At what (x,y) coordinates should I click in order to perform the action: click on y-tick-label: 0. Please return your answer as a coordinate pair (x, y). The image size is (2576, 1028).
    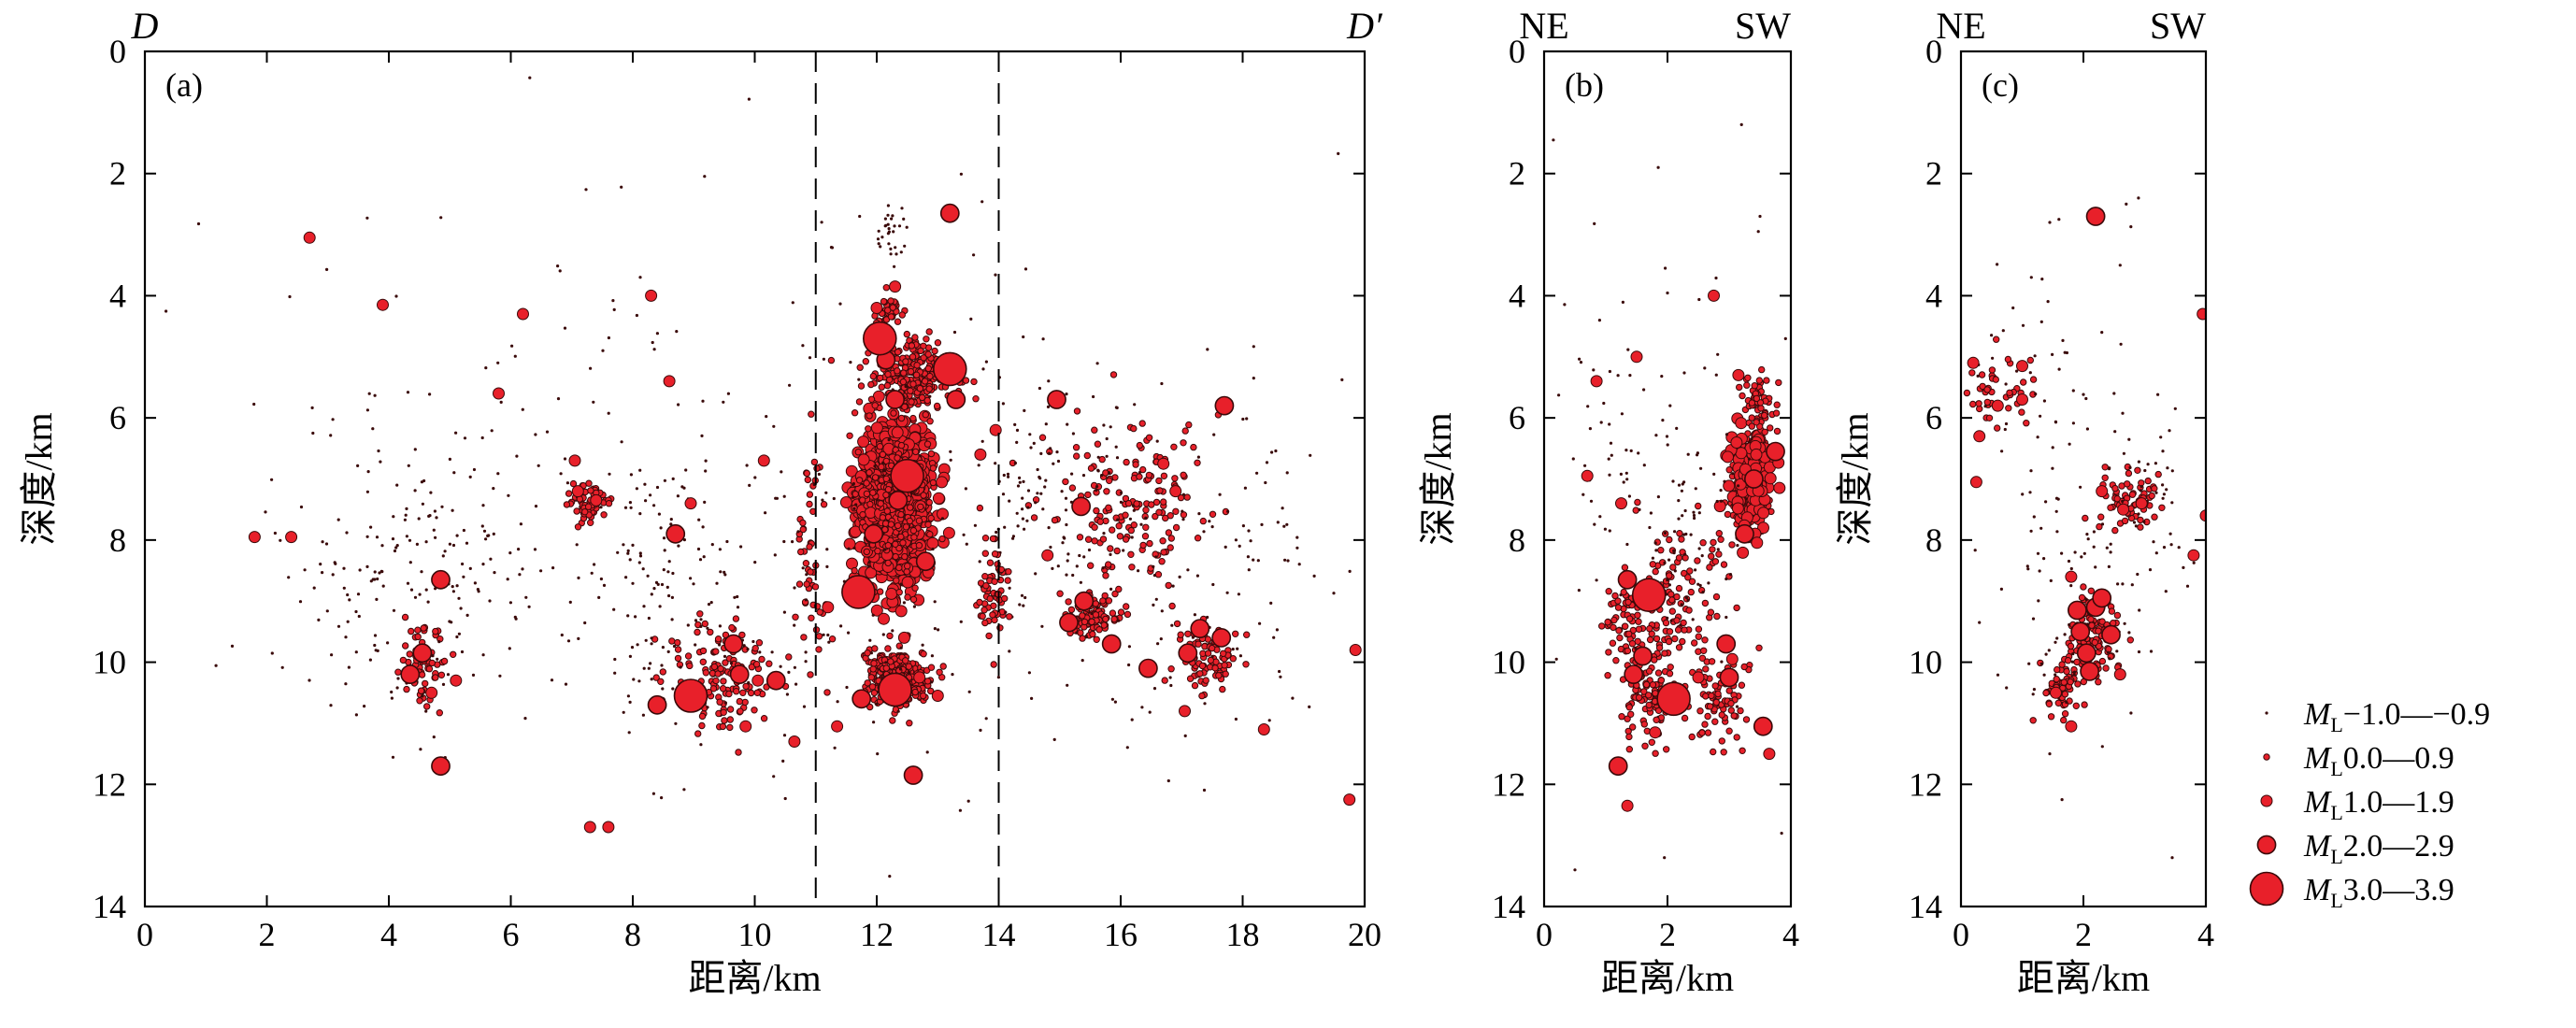
    Looking at the image, I should click on (117, 51).